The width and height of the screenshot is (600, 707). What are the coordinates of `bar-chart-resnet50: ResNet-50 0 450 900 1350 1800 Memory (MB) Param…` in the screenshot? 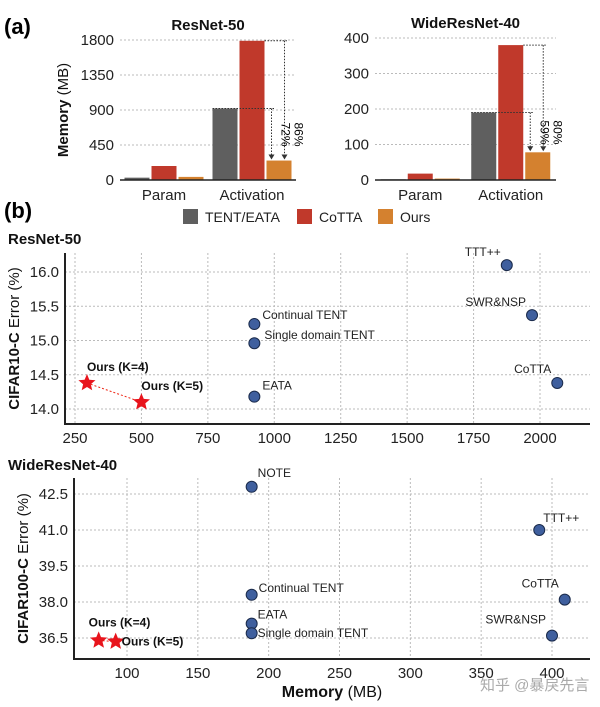 It's located at (180, 110).